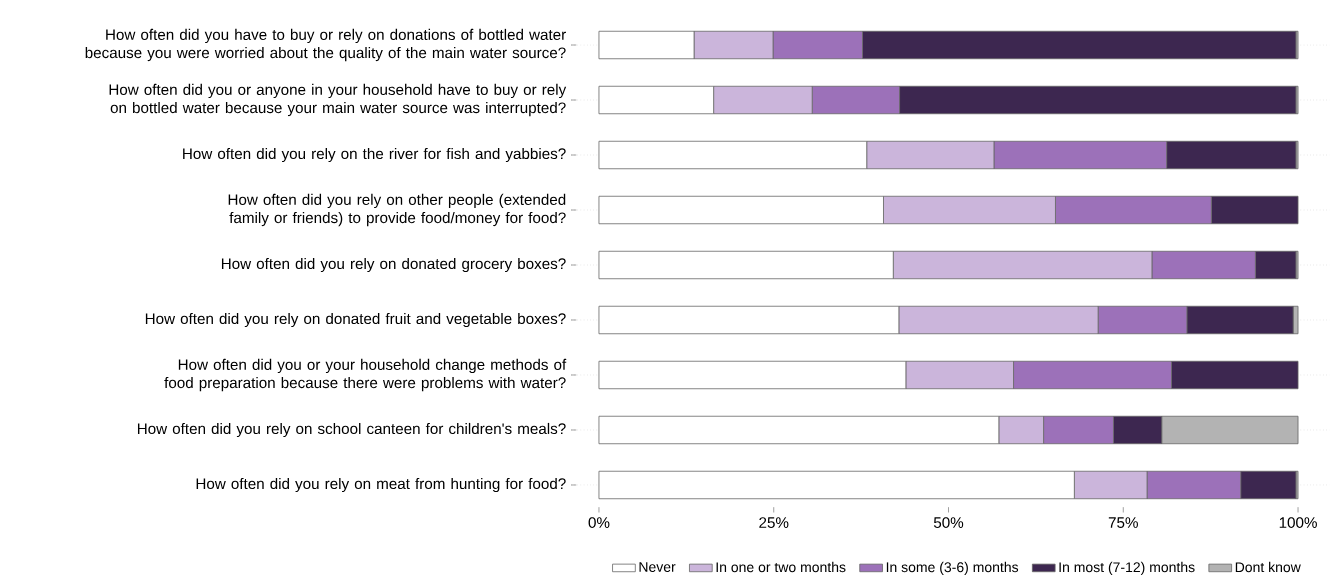  Describe the element at coordinates (781, 567) in the screenshot. I see `legend-label: In one or two months` at that location.